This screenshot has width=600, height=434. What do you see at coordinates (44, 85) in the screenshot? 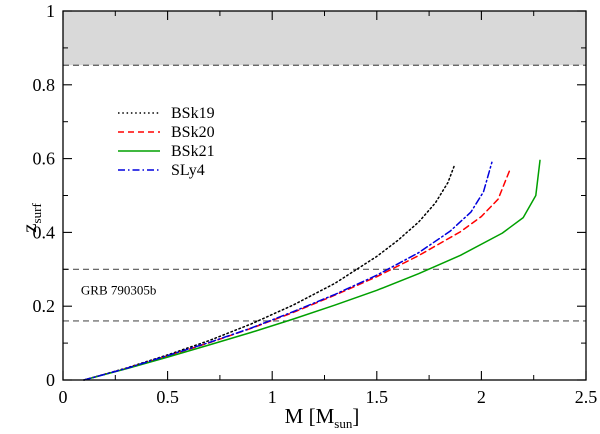
I see `y-tick-label: 0.8` at bounding box center [44, 85].